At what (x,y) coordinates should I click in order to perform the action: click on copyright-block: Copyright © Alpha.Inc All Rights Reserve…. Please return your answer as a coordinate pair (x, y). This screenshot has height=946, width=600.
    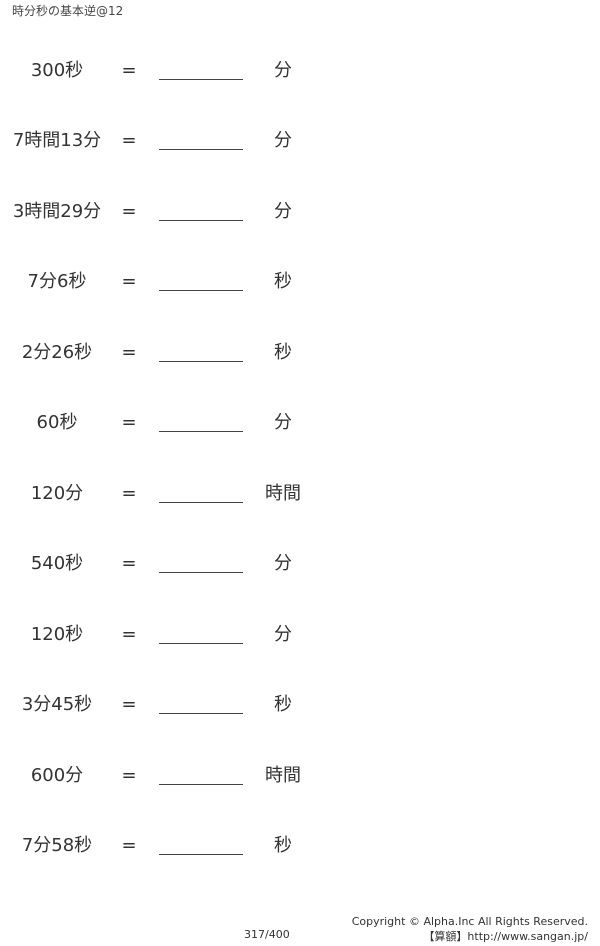
    Looking at the image, I should click on (470, 929).